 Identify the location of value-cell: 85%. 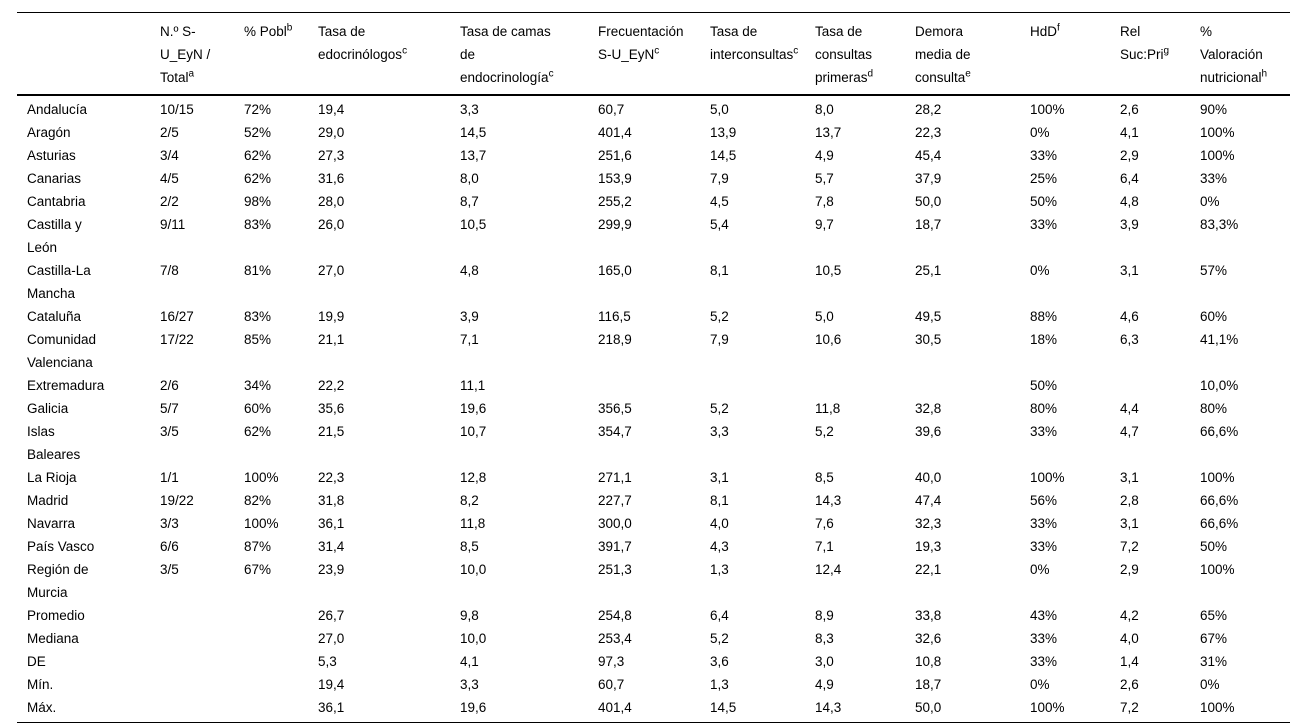
(258, 339).